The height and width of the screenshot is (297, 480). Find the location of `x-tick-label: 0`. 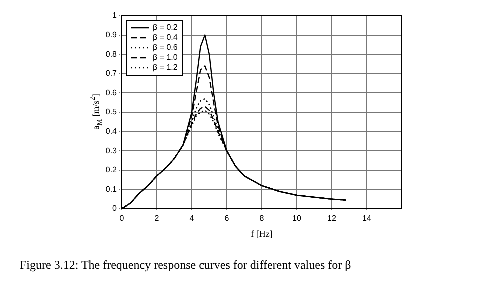

x-tick-label: 0 is located at coordinates (122, 219).